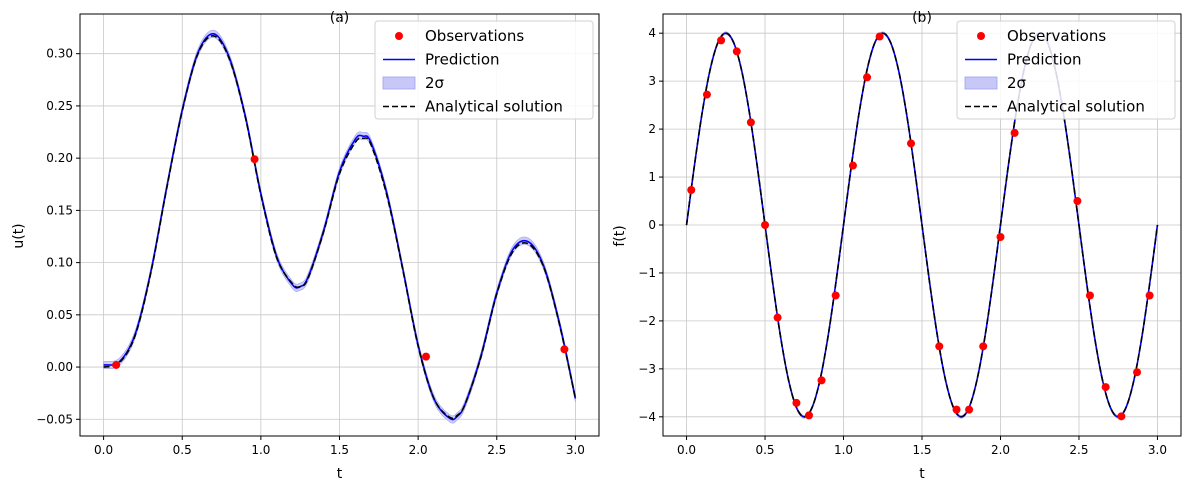 This screenshot has height=490, width=1189. I want to click on y-tick-label: 1, so click(652, 177).